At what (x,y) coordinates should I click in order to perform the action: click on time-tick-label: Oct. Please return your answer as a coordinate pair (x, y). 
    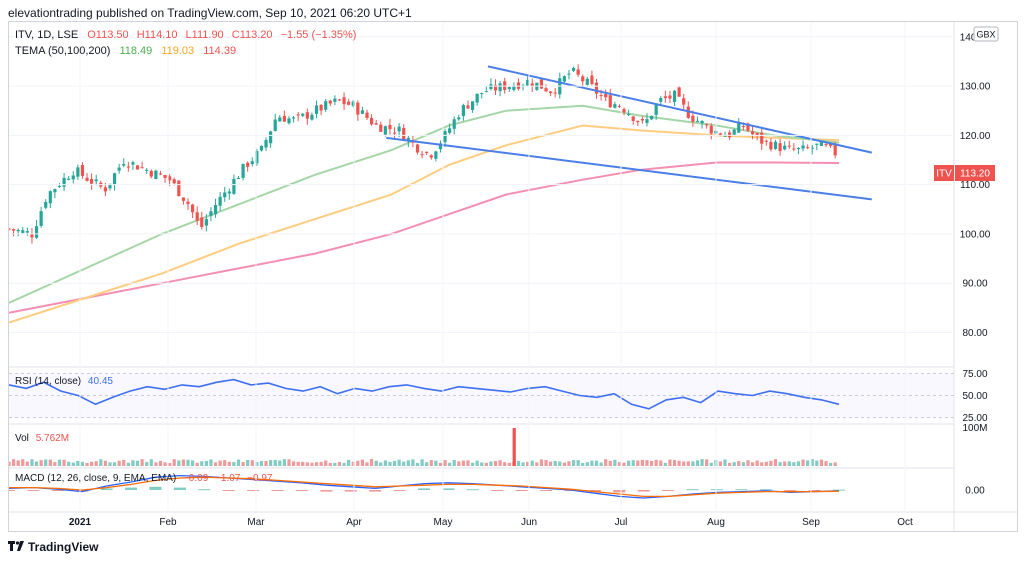
    Looking at the image, I should click on (905, 522).